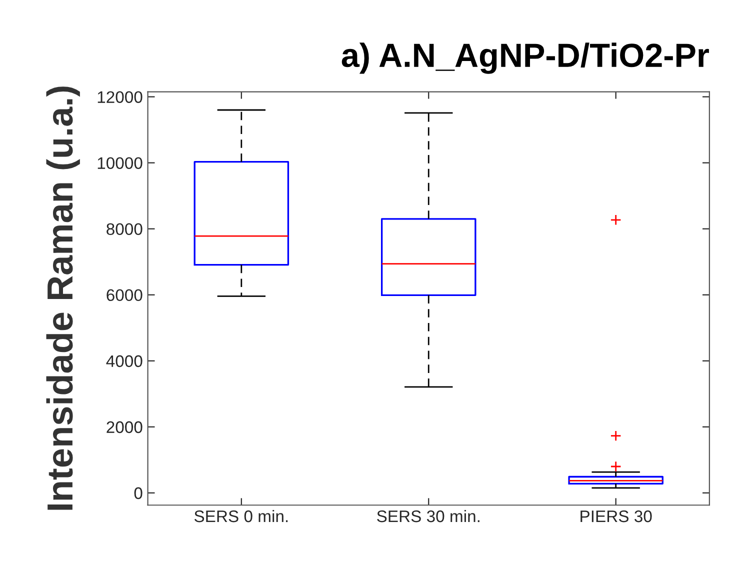 Image resolution: width=739 pixels, height=574 pixels. What do you see at coordinates (120, 163) in the screenshot?
I see `y-tick-label: 10000` at bounding box center [120, 163].